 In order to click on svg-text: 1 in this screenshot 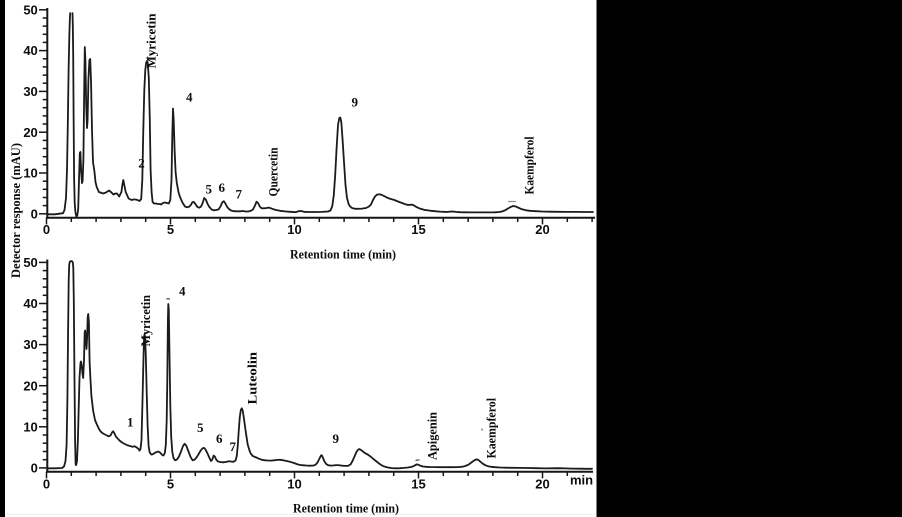, I will do `click(130, 422)`.